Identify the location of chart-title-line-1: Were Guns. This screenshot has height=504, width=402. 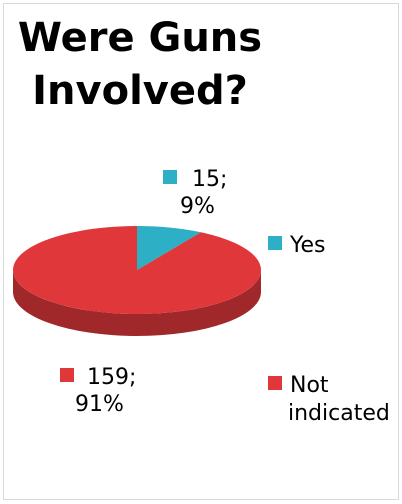
(140, 38).